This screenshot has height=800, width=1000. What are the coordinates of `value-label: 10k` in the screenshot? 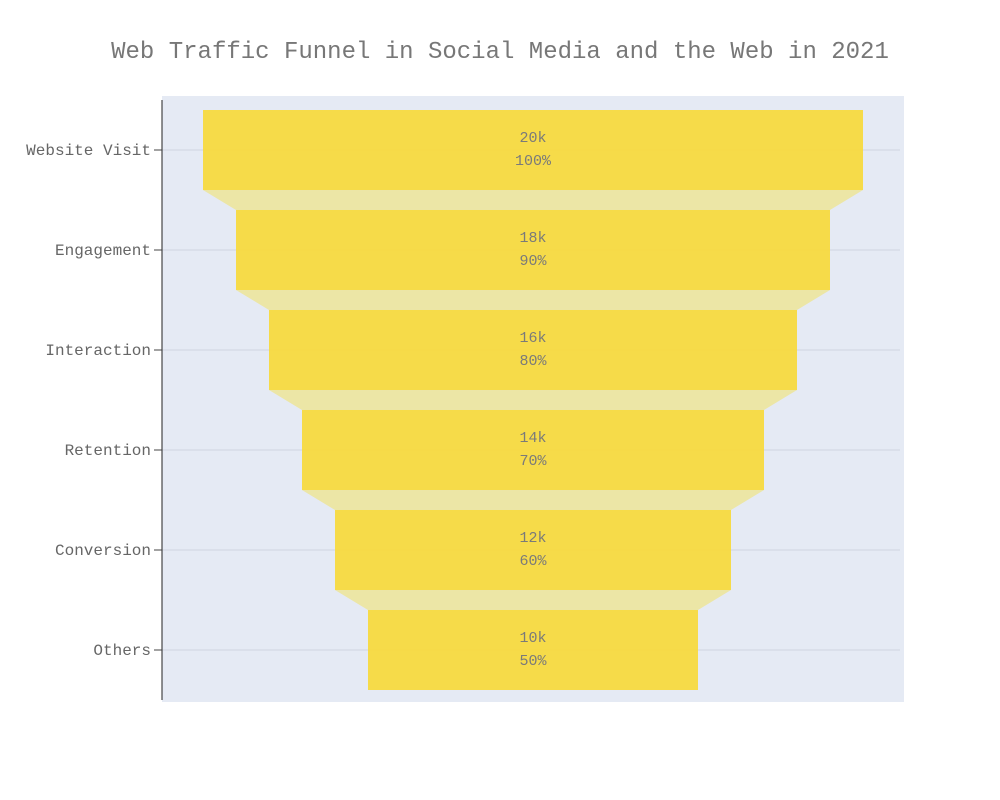 It's located at (532, 638).